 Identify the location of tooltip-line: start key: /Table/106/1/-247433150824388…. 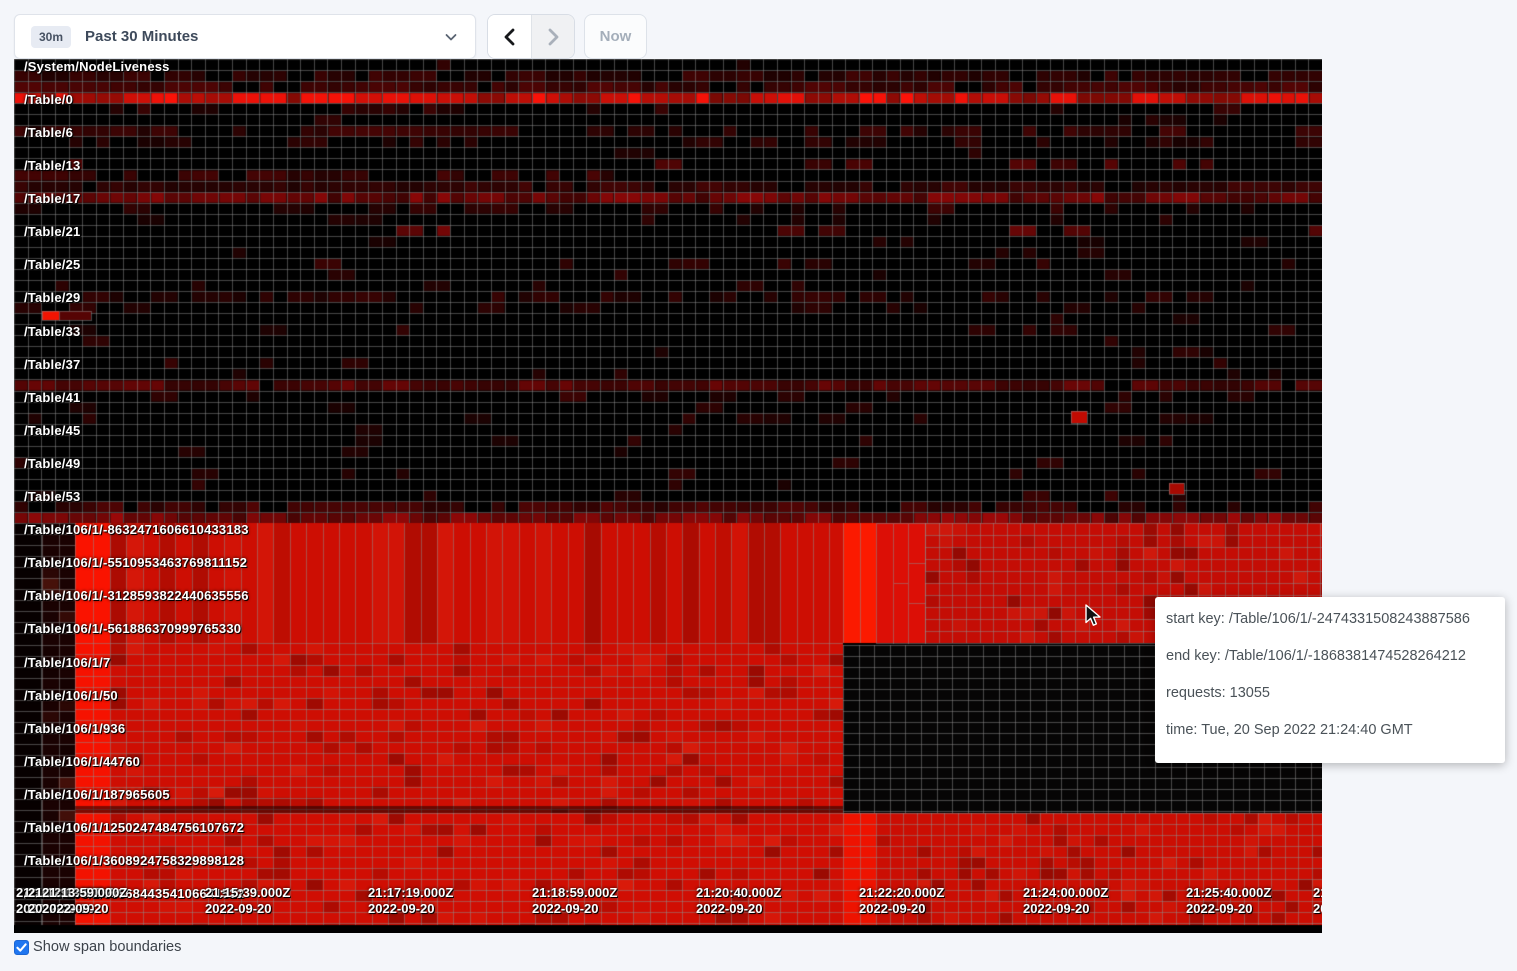
(1318, 619).